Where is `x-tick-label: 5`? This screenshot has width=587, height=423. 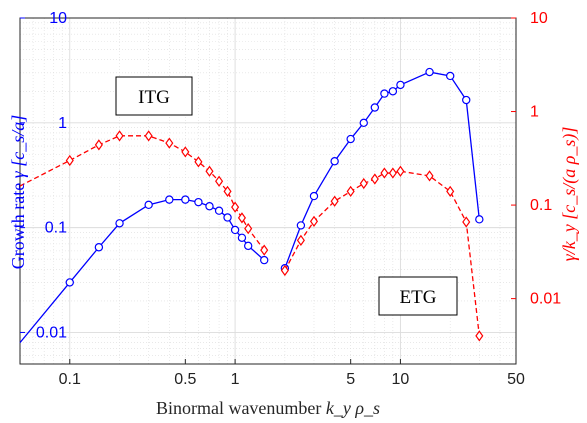
x-tick-label: 5 is located at coordinates (350, 379).